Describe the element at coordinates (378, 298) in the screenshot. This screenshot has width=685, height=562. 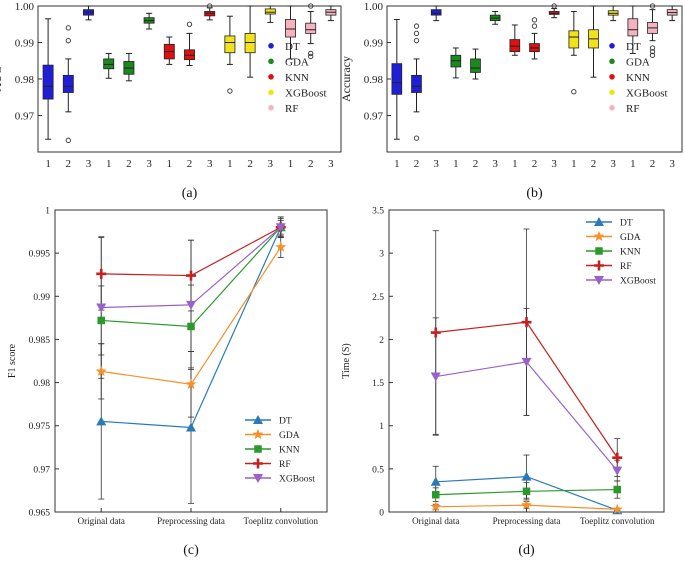
I see `y-tick-label: 2.5` at that location.